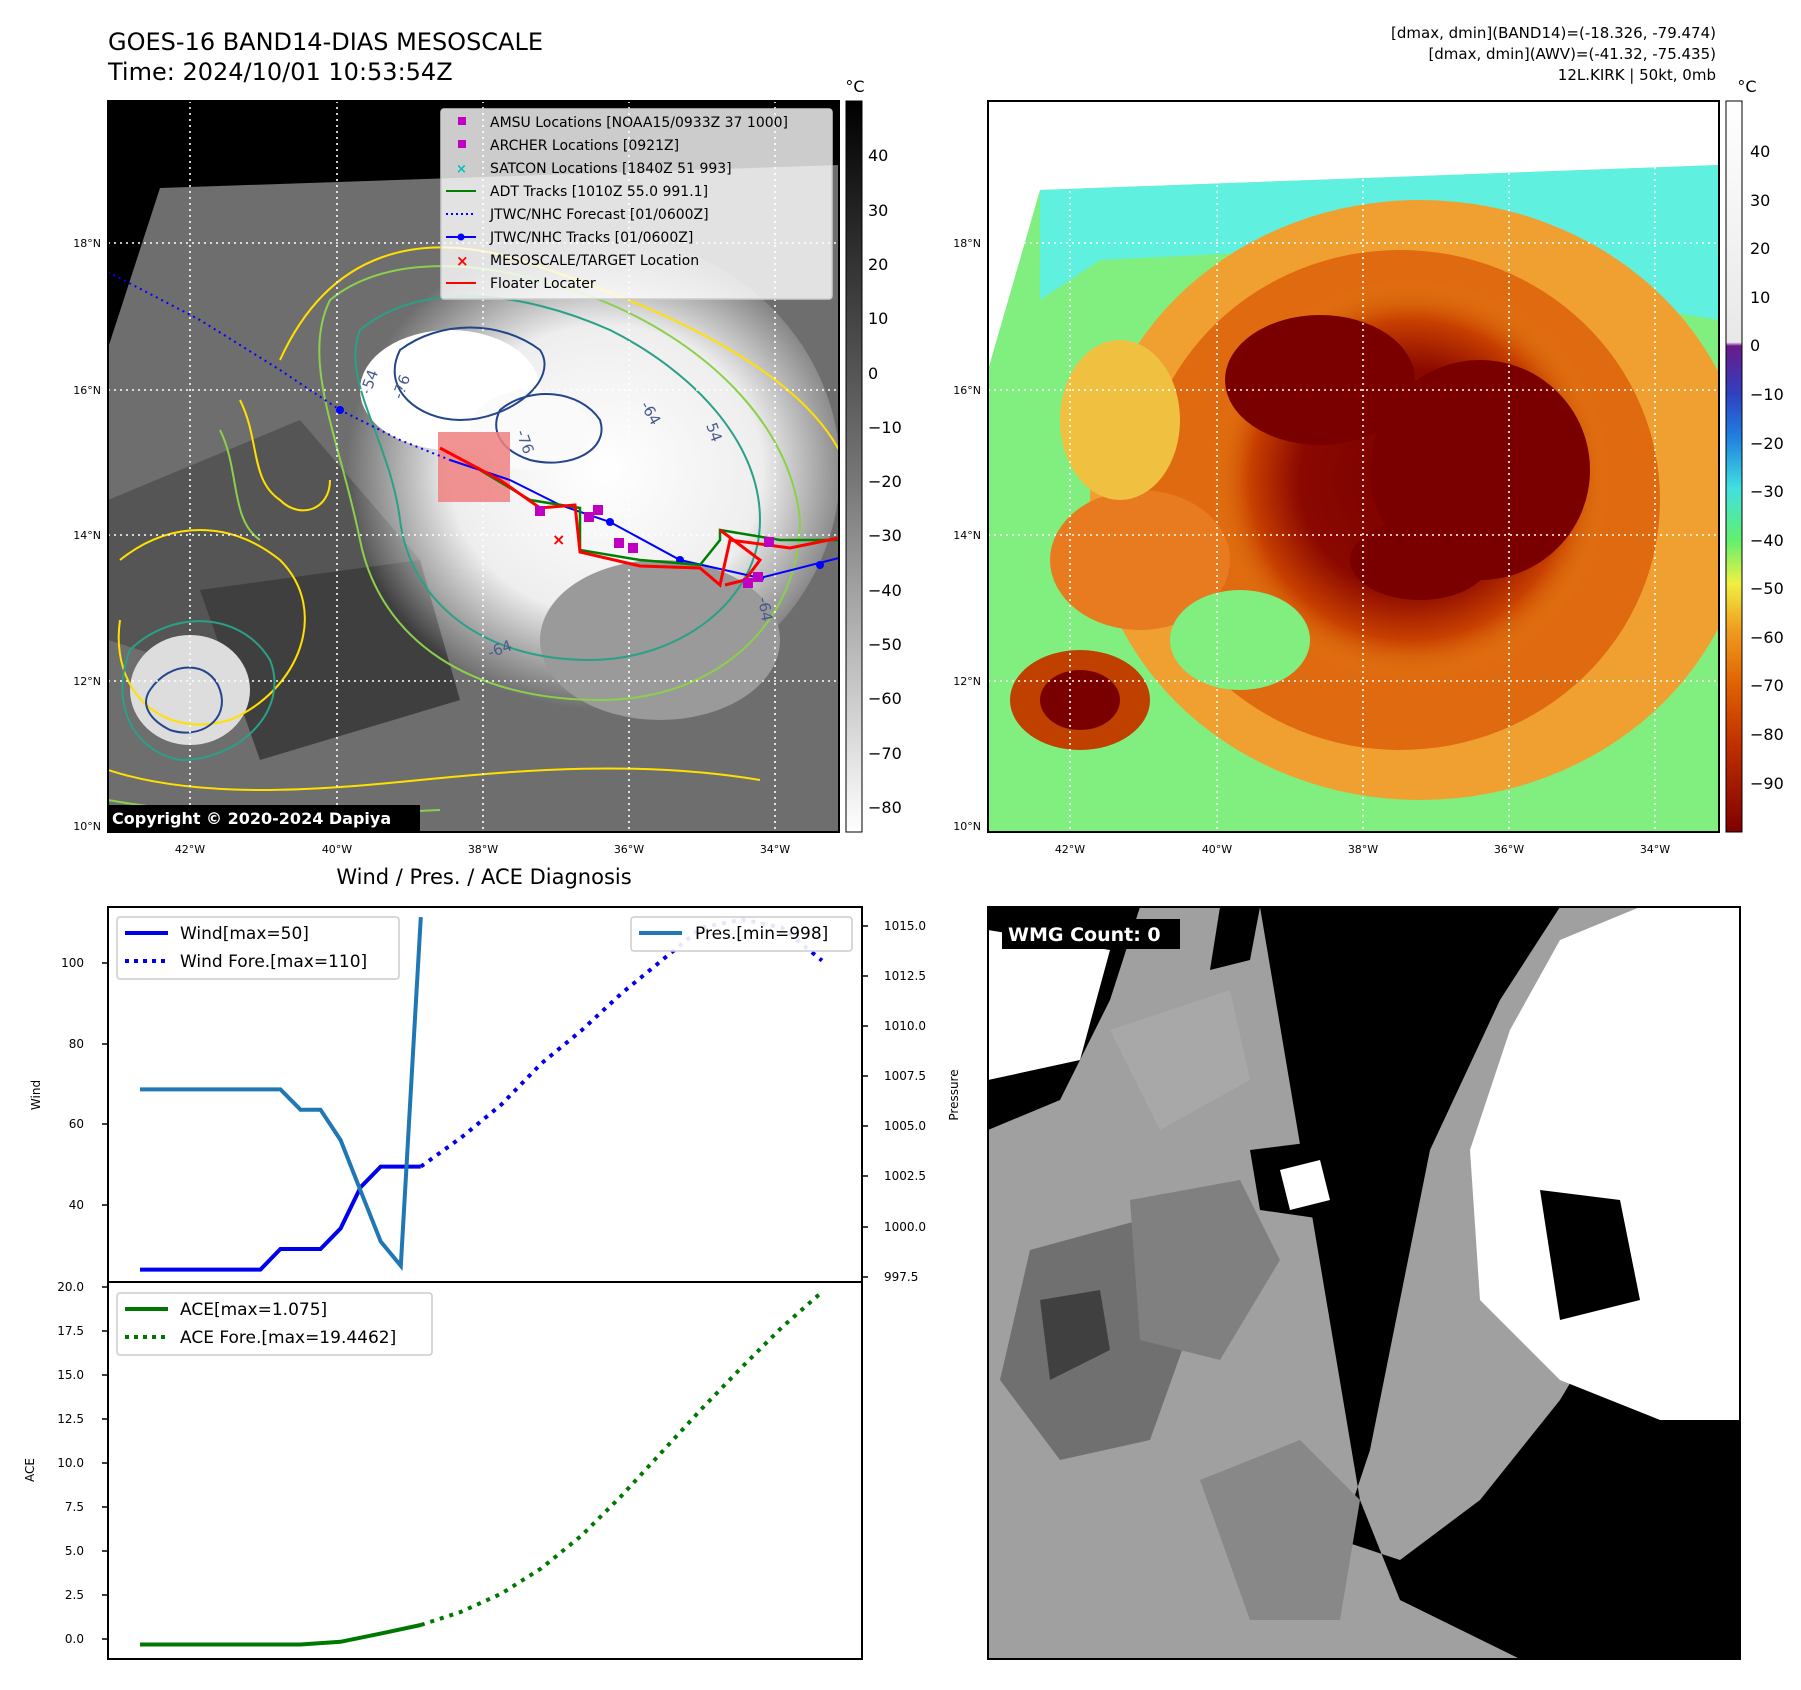 The height and width of the screenshot is (1690, 1801). What do you see at coordinates (905, 926) in the screenshot?
I see `pres-ytick: 1015.0` at bounding box center [905, 926].